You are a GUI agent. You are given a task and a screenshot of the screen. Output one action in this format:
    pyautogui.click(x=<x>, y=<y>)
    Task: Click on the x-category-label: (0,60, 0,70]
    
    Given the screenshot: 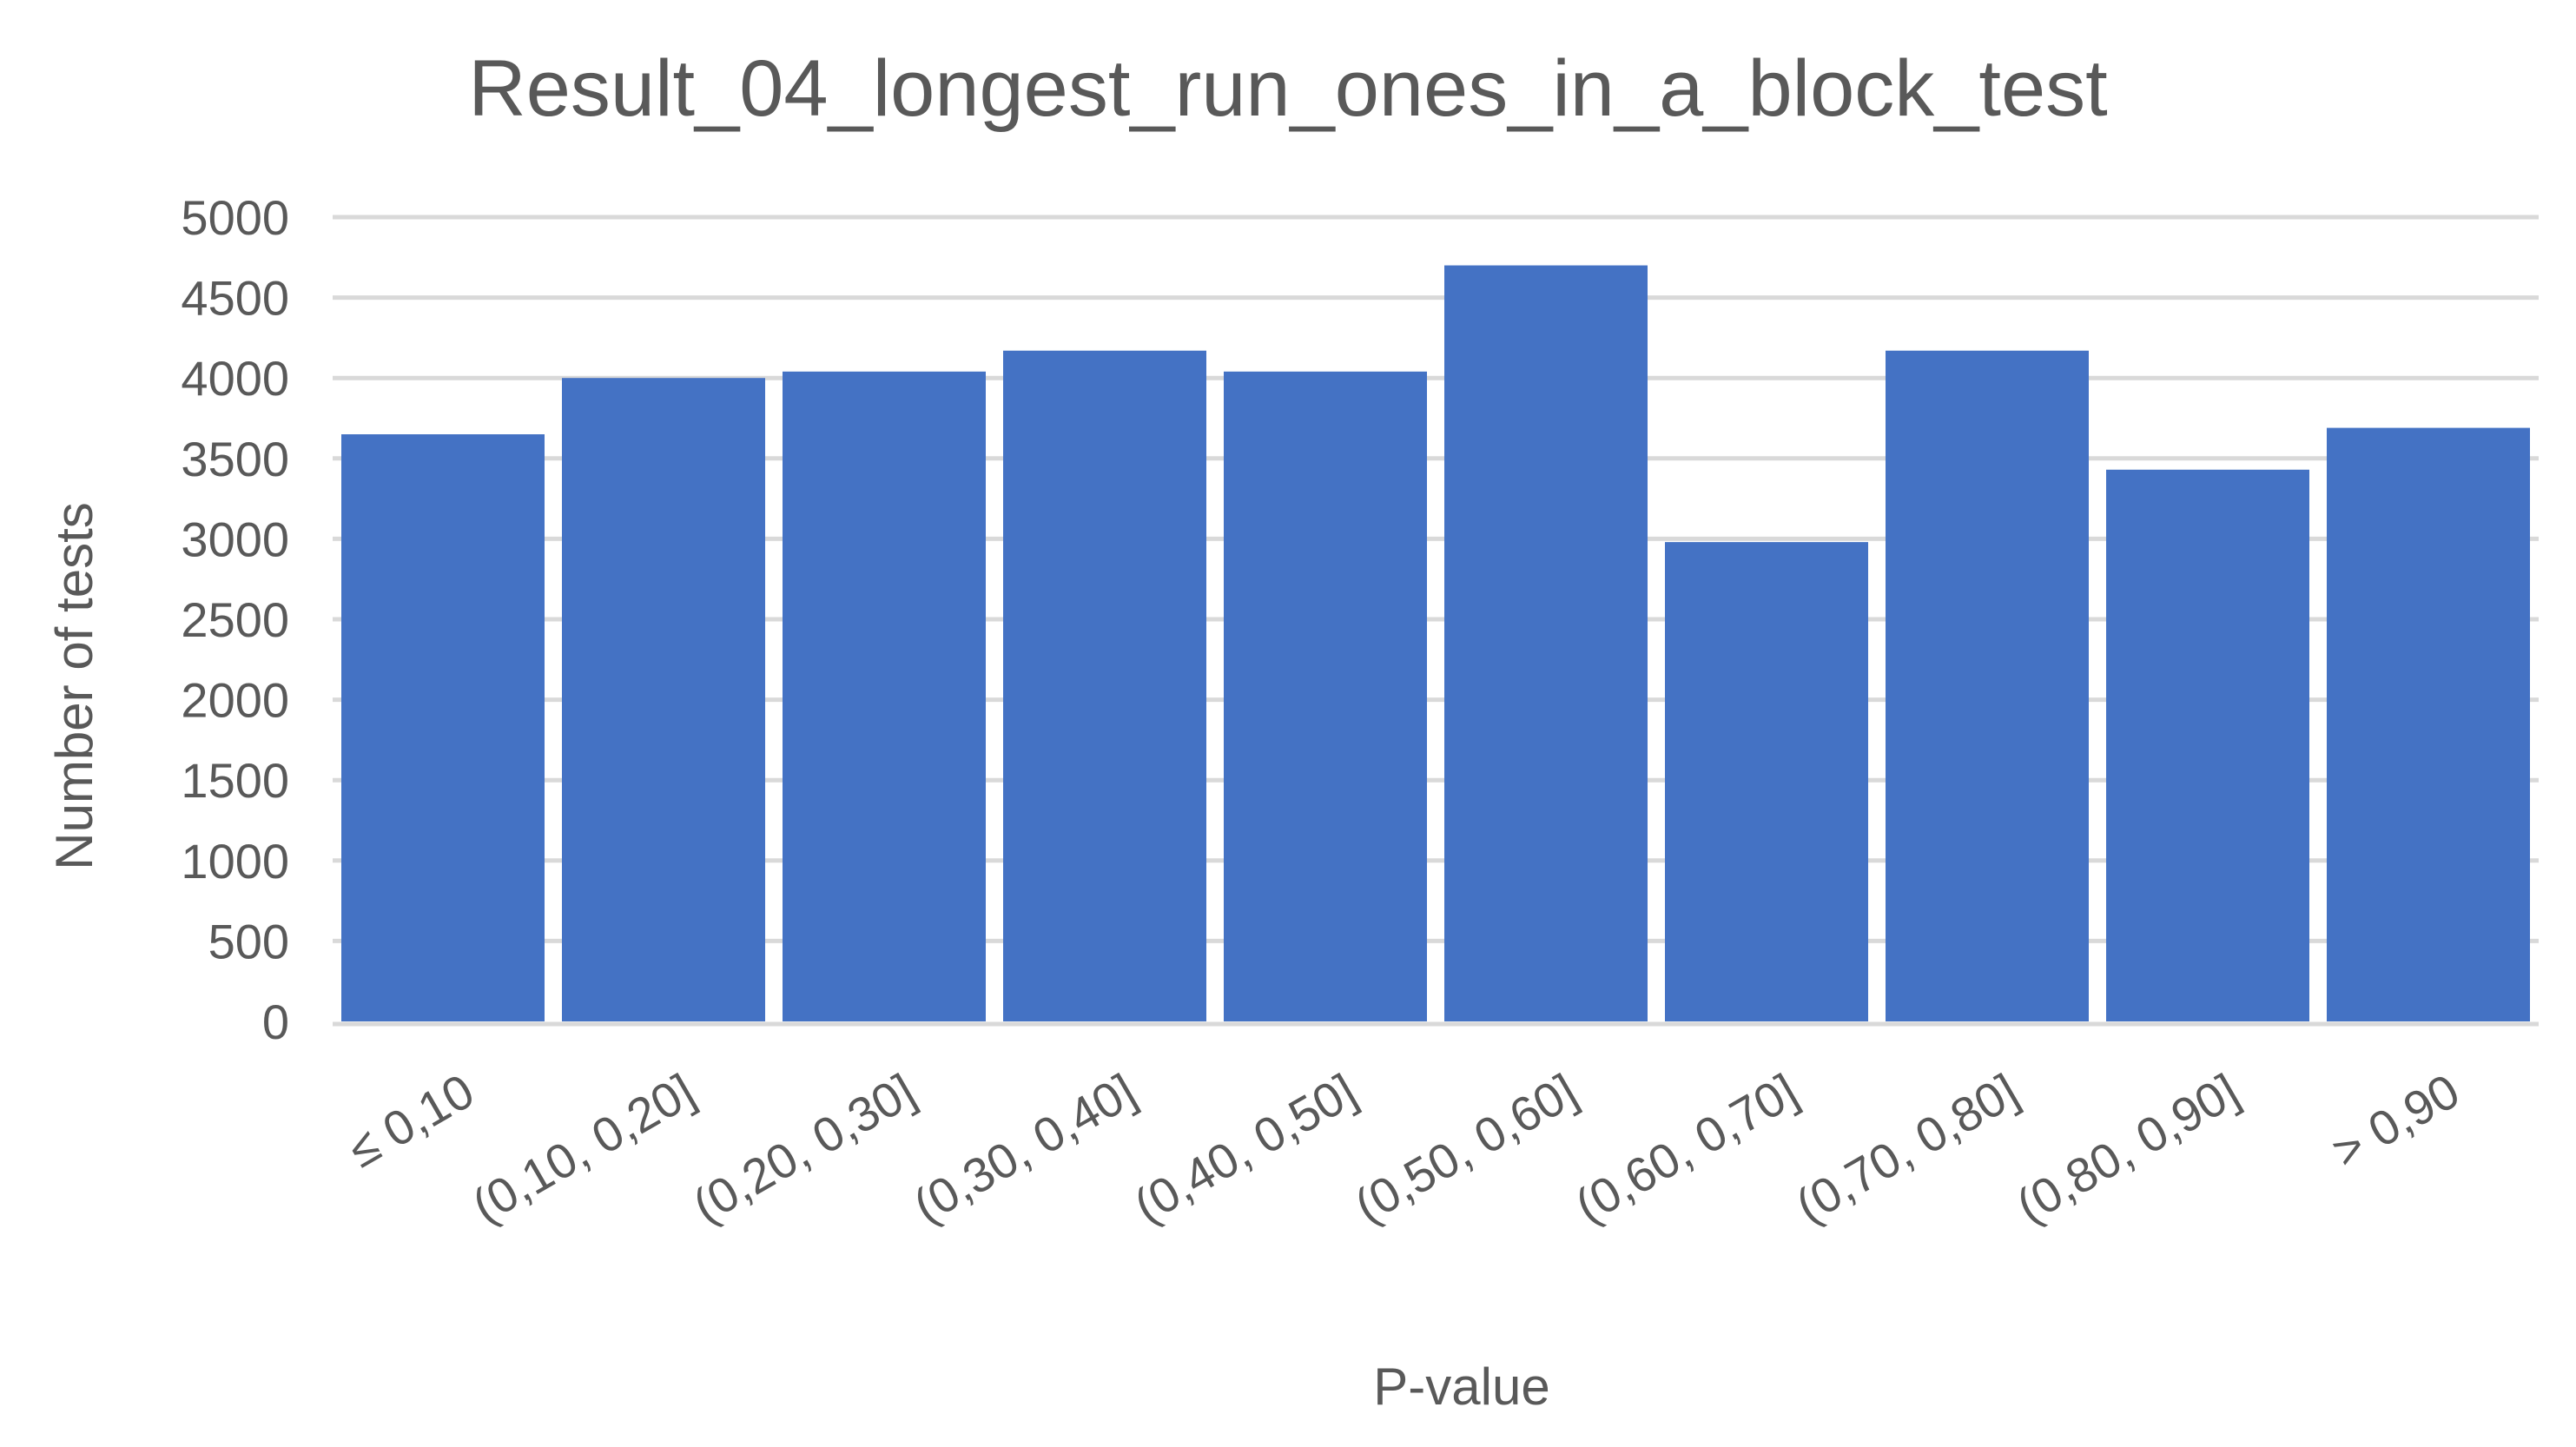 What is the action you would take?
    pyautogui.click(x=1686, y=1148)
    